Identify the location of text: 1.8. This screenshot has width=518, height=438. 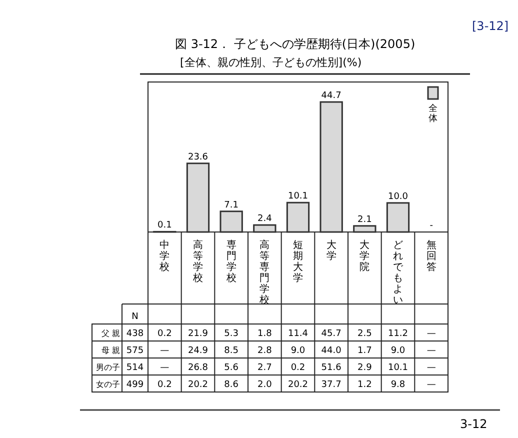
(265, 334).